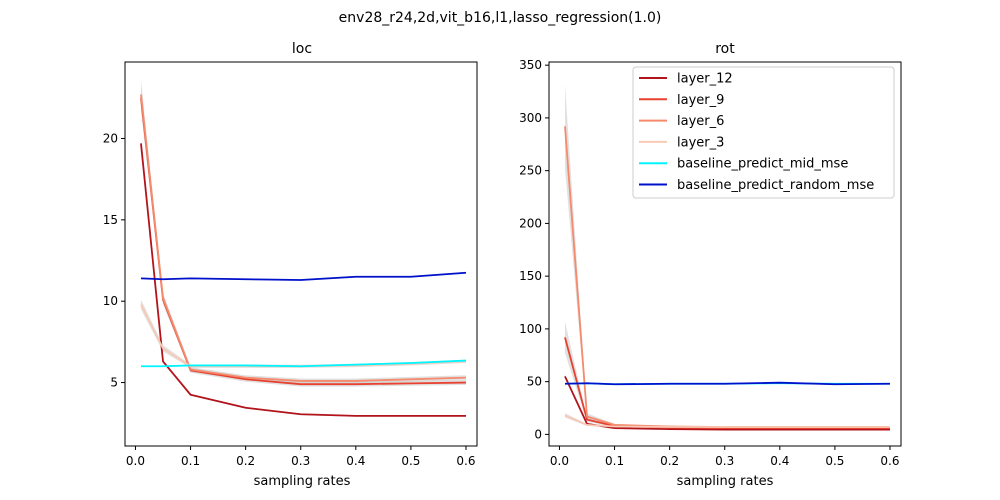 The image size is (1000, 500). What do you see at coordinates (530, 171) in the screenshot?
I see `y-tick-label: 250` at bounding box center [530, 171].